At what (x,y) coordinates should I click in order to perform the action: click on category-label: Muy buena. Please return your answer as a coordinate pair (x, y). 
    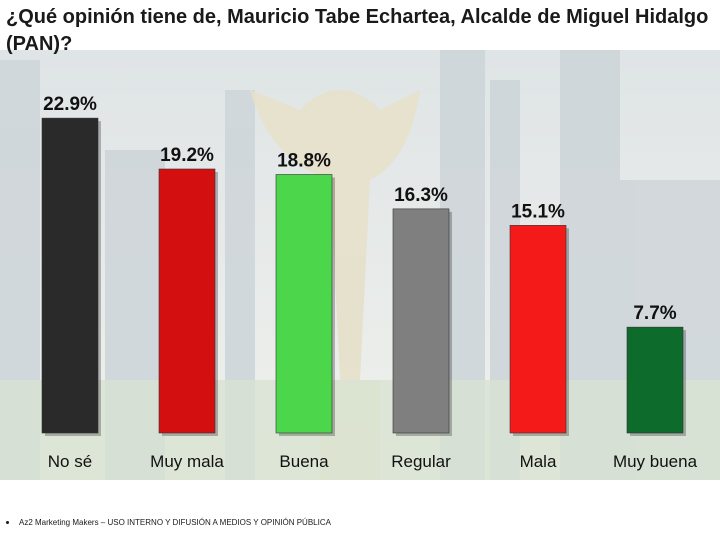
    Looking at the image, I should click on (655, 461).